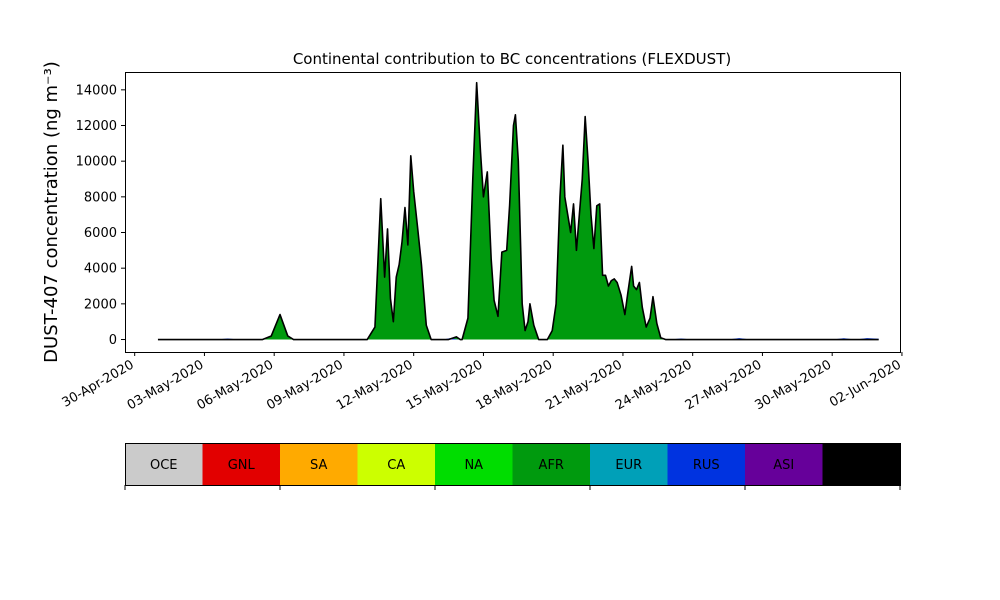  I want to click on legend-label-eur: EUR, so click(628, 465).